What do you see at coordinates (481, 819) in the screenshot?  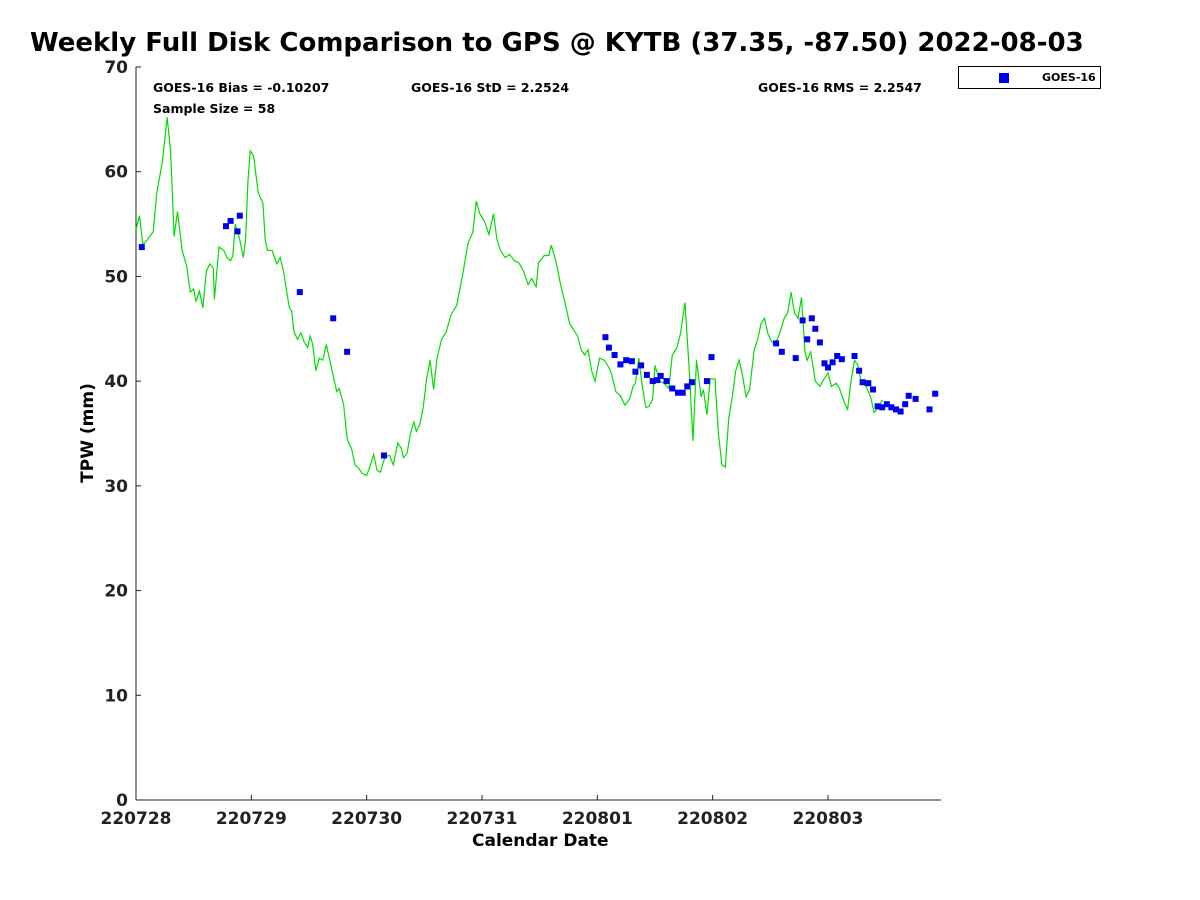 I see `x-tick-label: 220731` at bounding box center [481, 819].